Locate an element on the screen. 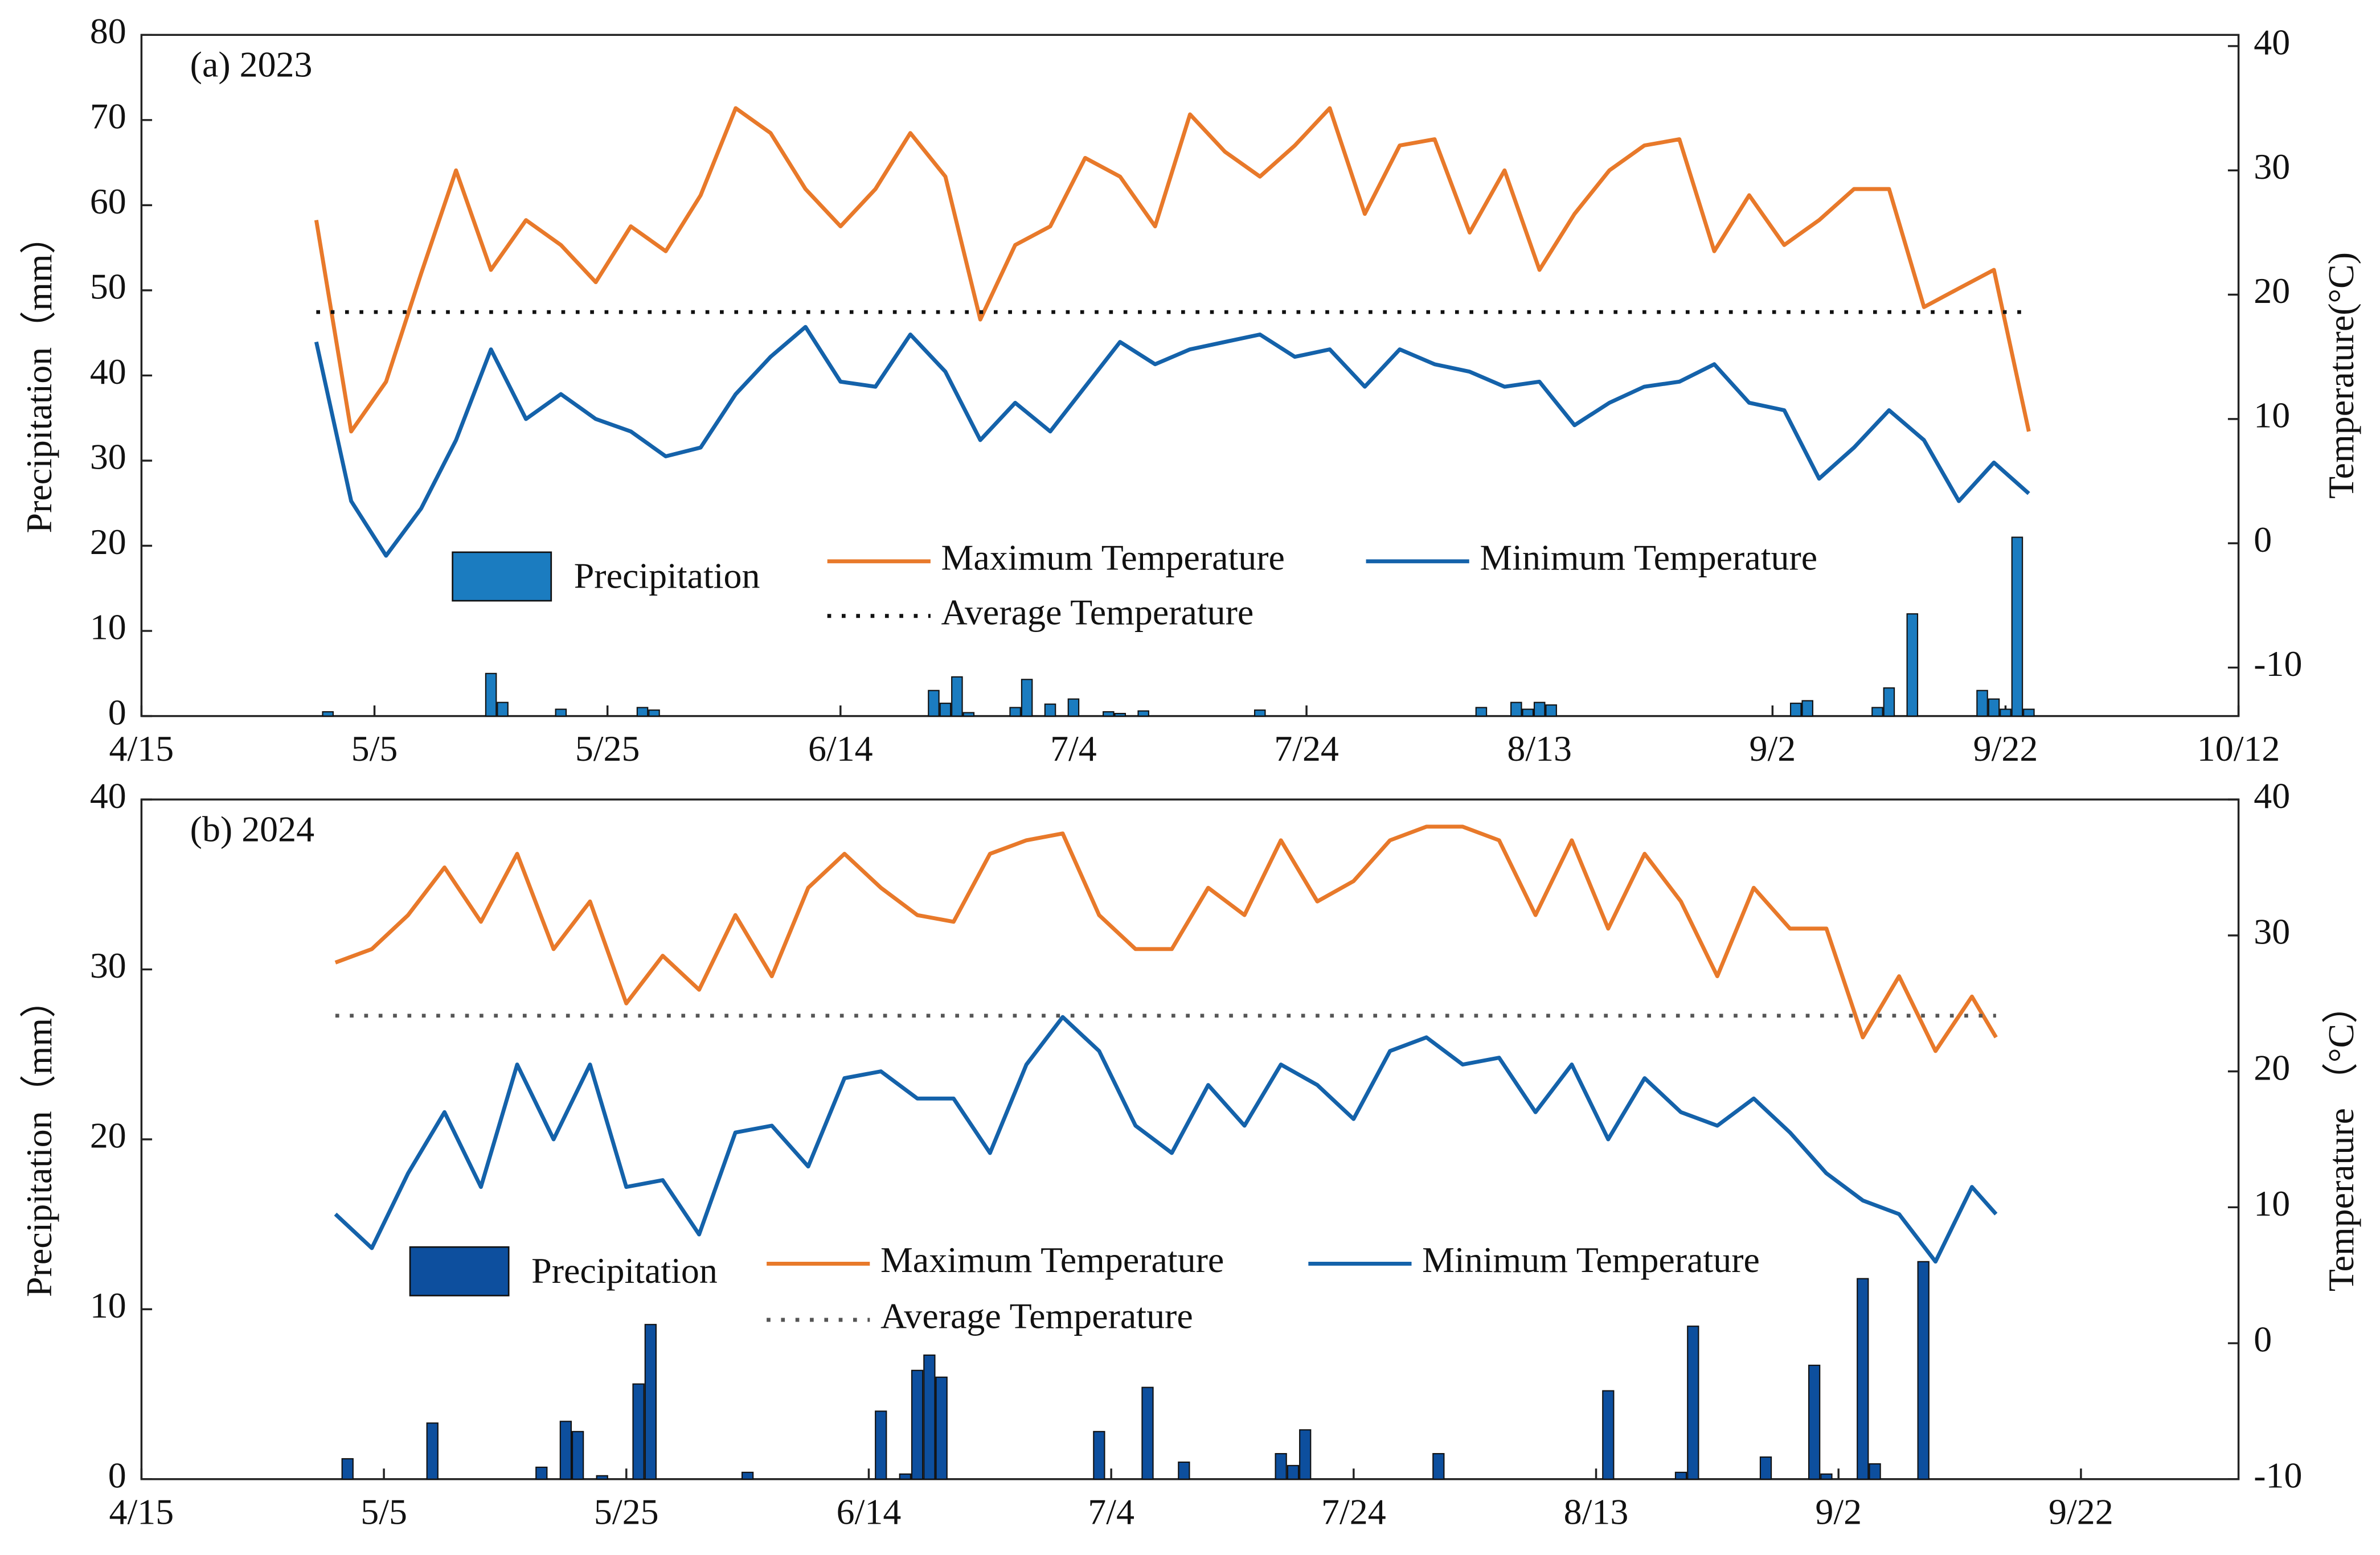  y-tick-label: 50 is located at coordinates (108, 286).